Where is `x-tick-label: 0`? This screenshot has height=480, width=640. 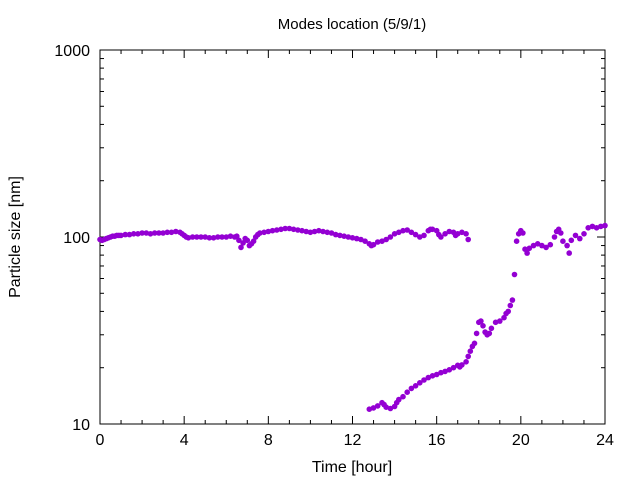
x-tick-label: 0 is located at coordinates (100, 440).